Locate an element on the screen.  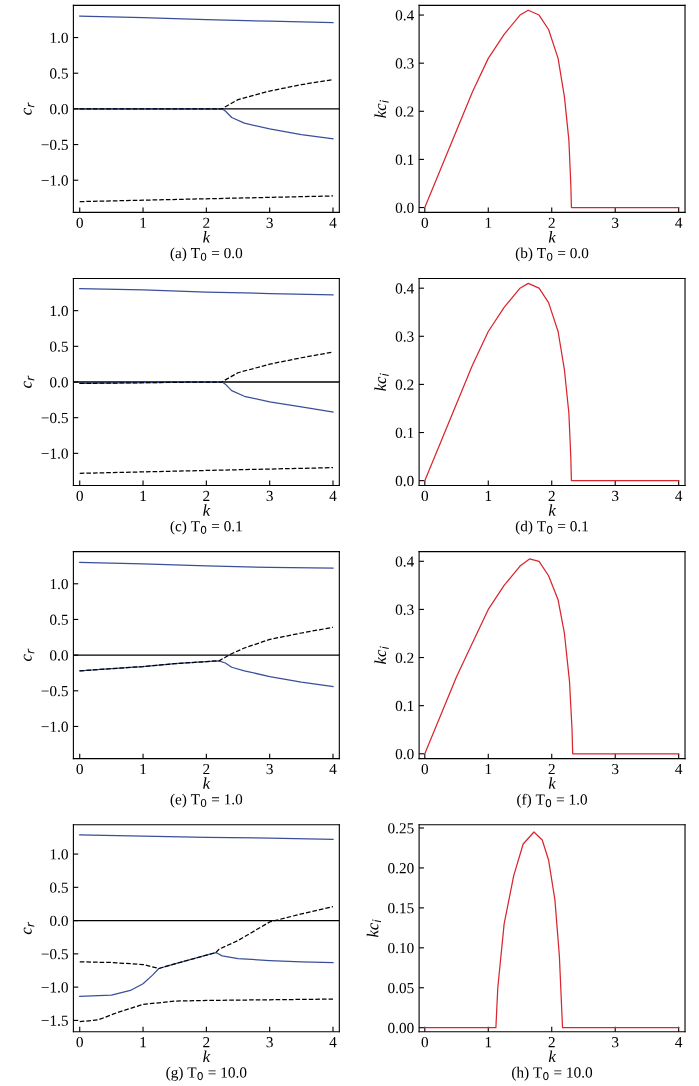
y-tick-label: 0.05 is located at coordinates (401, 988).